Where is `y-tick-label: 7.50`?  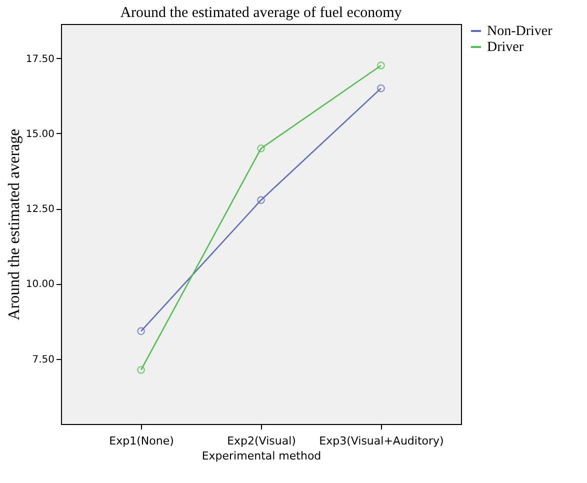 y-tick-label: 7.50 is located at coordinates (43, 360).